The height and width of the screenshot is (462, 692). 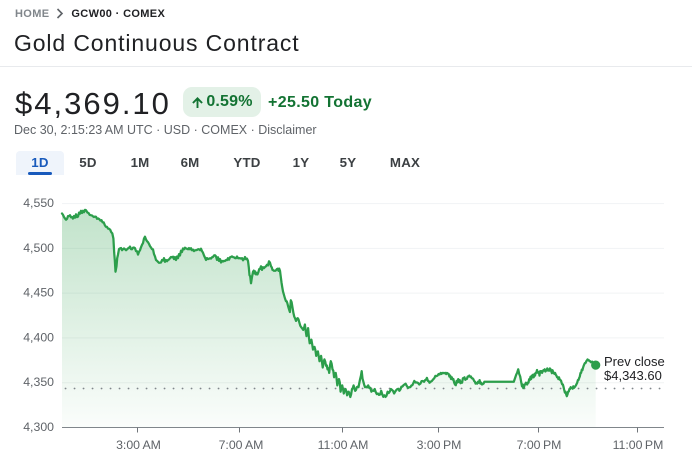 What do you see at coordinates (634, 361) in the screenshot?
I see `svg-text: Prev close` at bounding box center [634, 361].